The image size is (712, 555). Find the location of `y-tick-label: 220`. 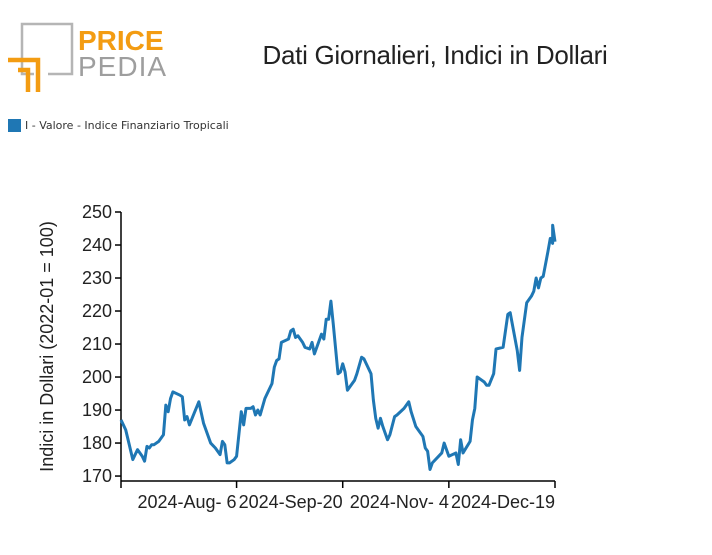

y-tick-label: 220 is located at coordinates (97, 311).